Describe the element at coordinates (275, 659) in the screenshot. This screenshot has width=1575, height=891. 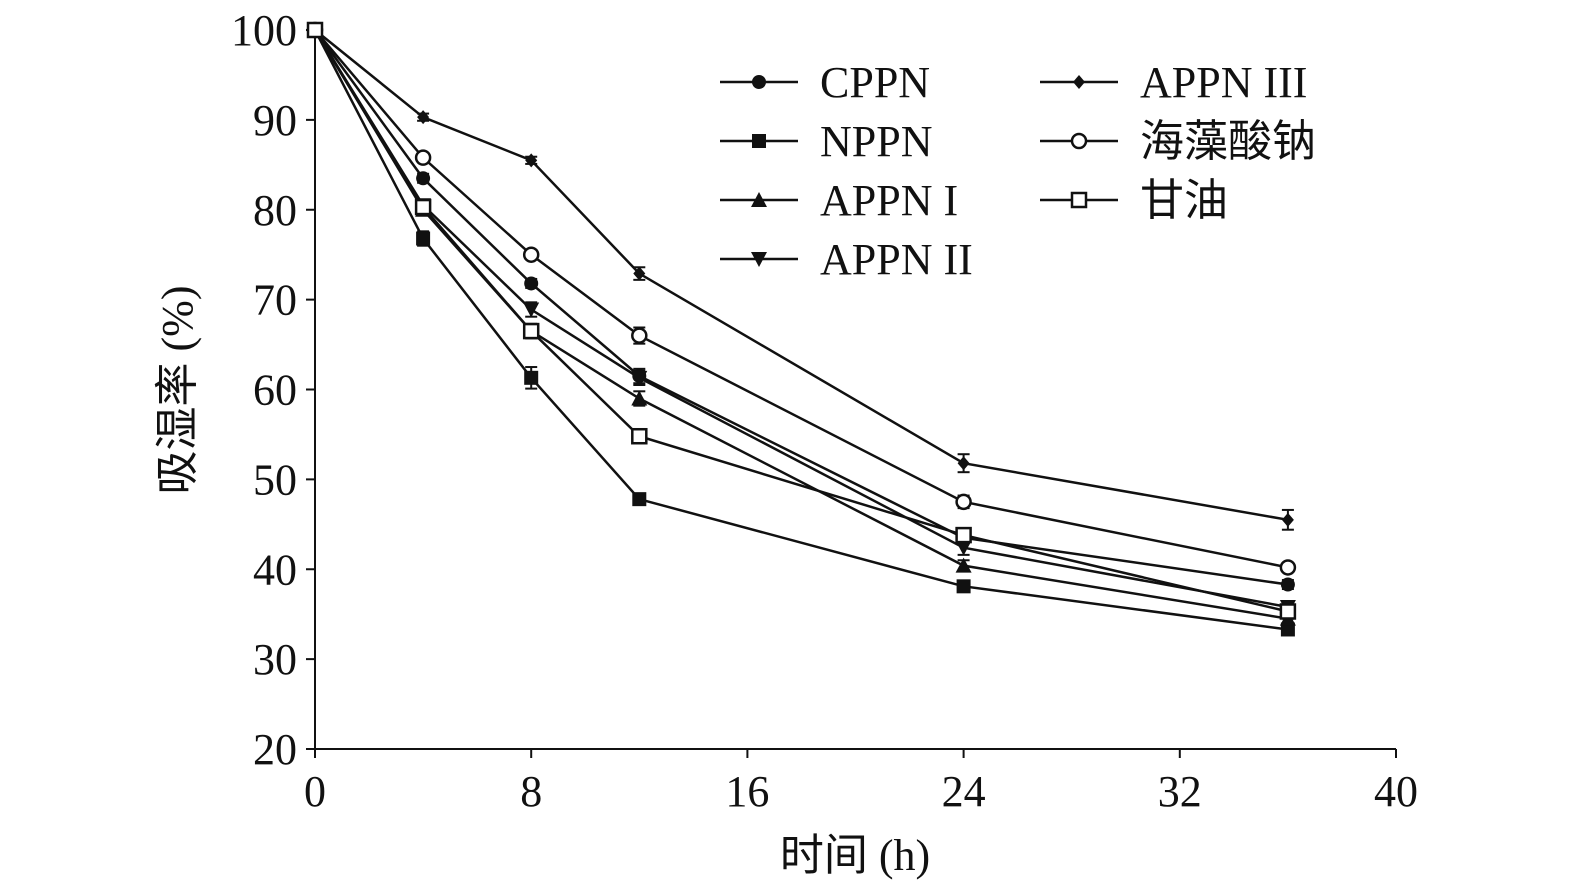
I see `y-tick-label: 30` at that location.